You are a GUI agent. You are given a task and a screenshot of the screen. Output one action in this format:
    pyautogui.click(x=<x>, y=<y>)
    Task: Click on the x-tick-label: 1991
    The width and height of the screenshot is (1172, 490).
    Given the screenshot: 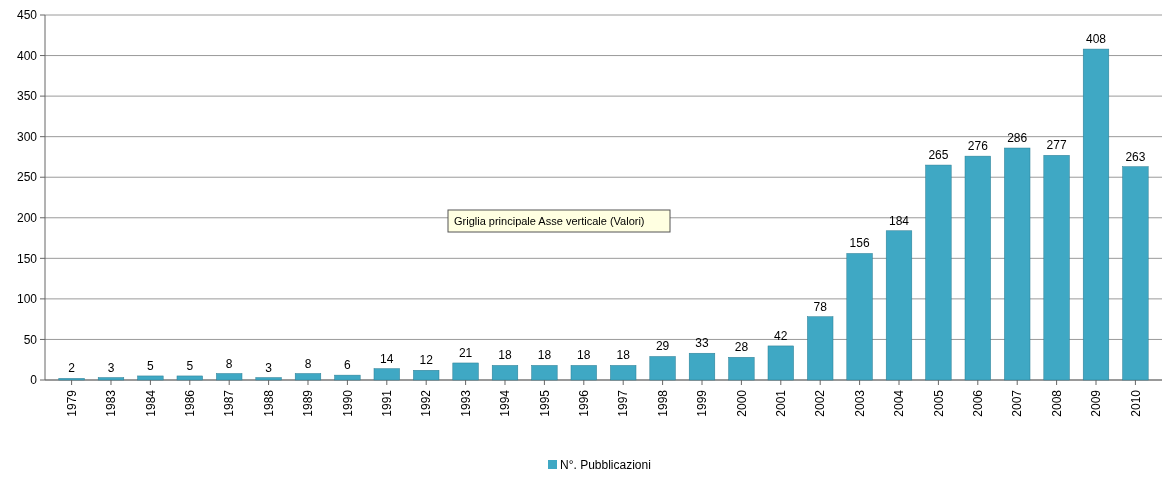 What is the action you would take?
    pyautogui.click(x=387, y=403)
    